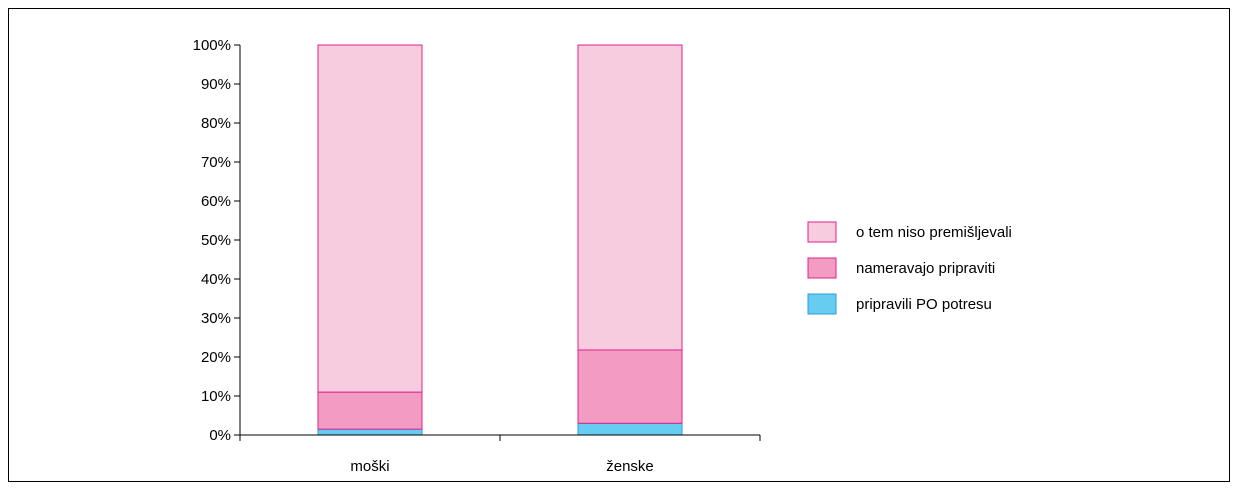 Image resolution: width=1238 pixels, height=488 pixels. Describe the element at coordinates (216, 240) in the screenshot. I see `y-tick-label: 50%` at that location.